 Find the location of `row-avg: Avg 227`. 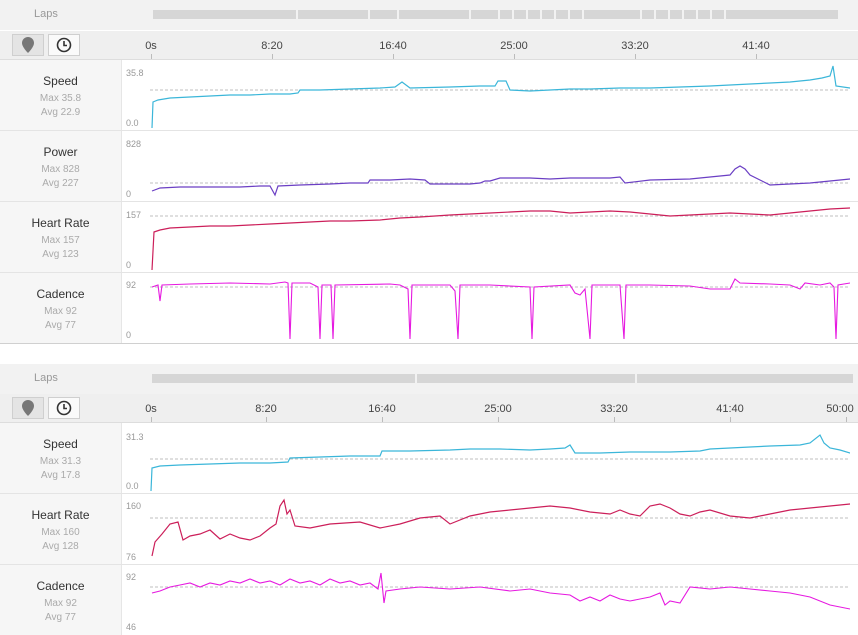

row-avg: Avg 227 is located at coordinates (60, 183).